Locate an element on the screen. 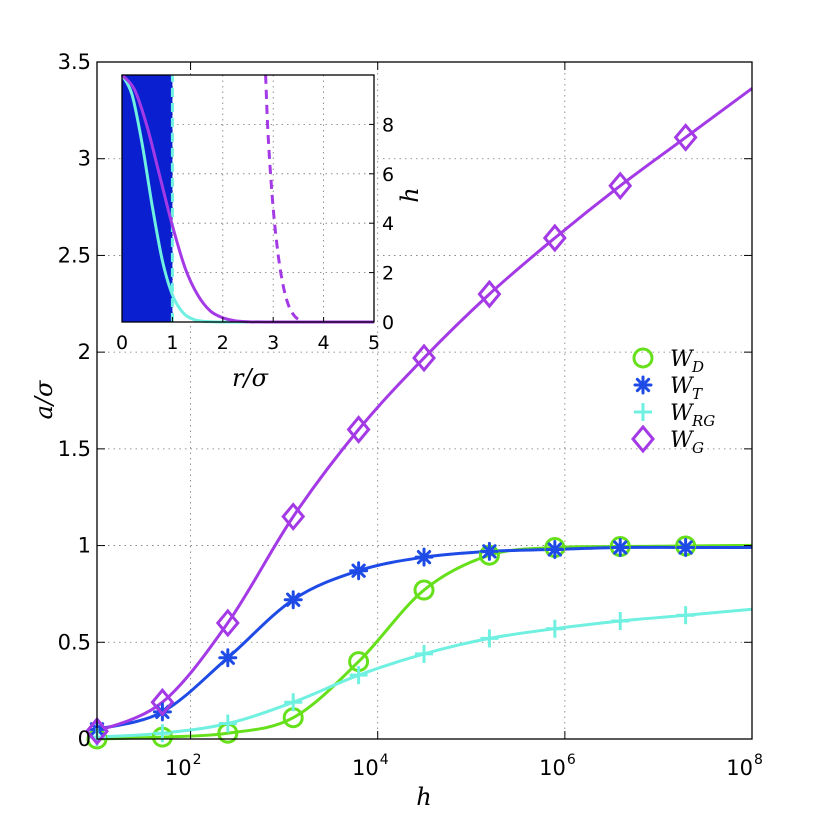  series-line-W-RG is located at coordinates (424, 673).